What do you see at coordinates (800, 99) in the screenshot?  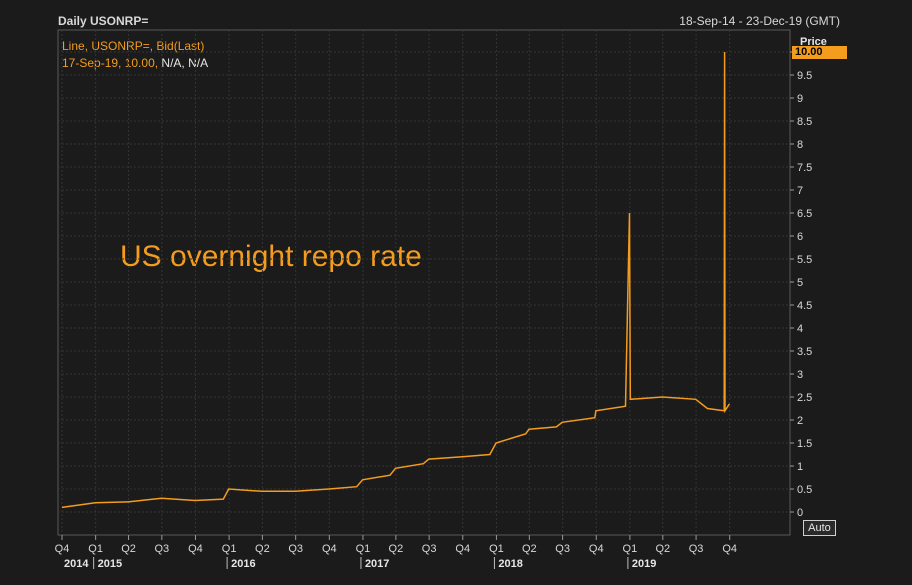 I see `y-tick-label: 9` at bounding box center [800, 99].